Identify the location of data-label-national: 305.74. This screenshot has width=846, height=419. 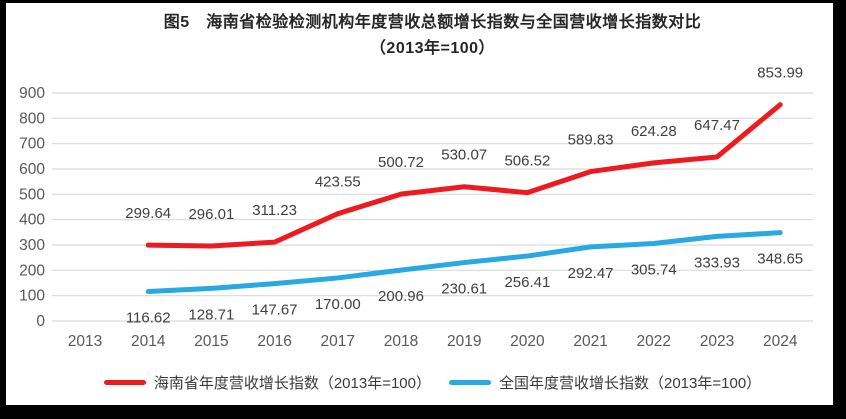
(654, 270).